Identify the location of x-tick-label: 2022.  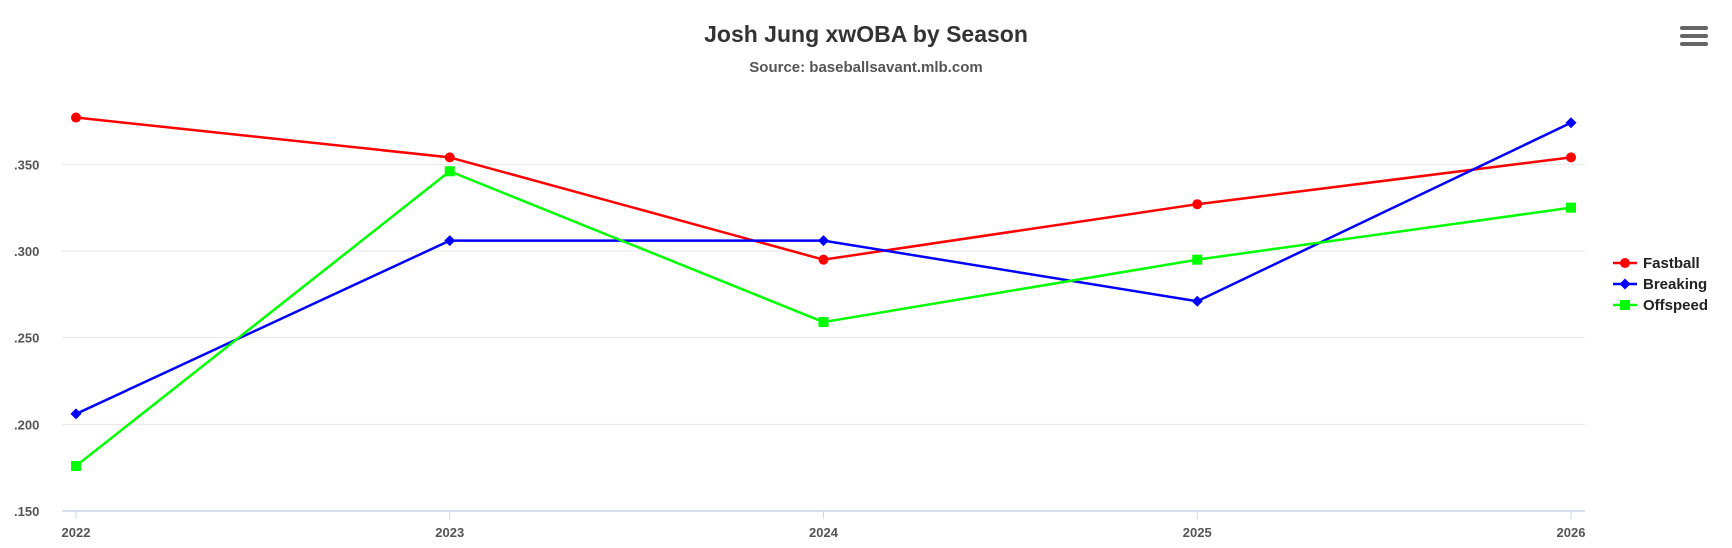
(76, 532).